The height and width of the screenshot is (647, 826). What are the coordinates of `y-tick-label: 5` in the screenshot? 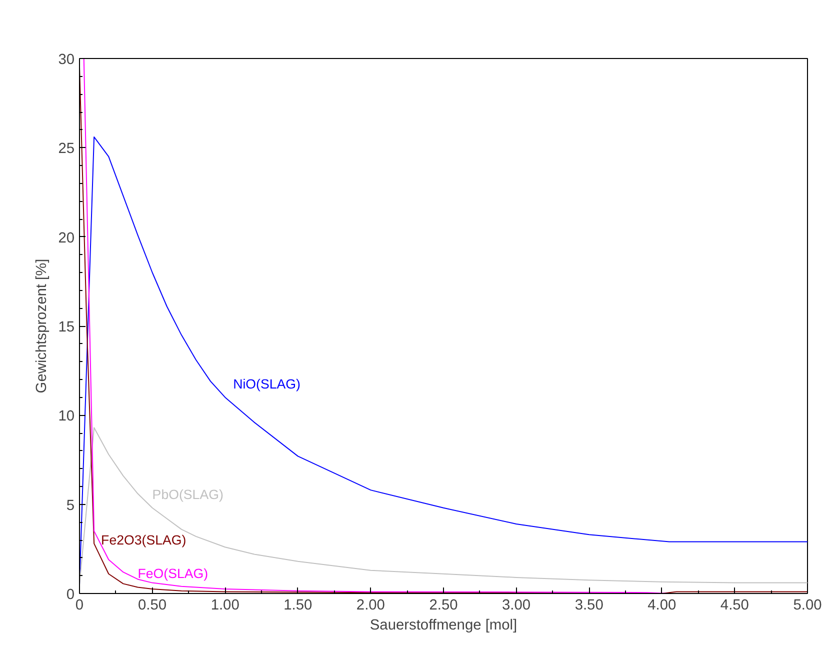 It's located at (70, 506).